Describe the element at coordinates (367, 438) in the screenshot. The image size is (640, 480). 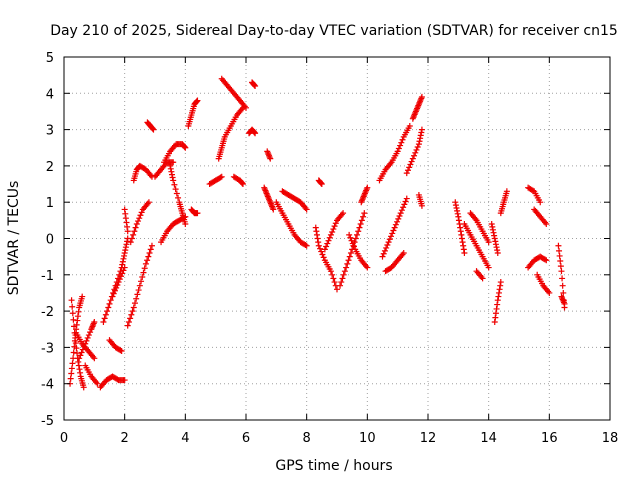
I see `x-tick-label: 10` at that location.